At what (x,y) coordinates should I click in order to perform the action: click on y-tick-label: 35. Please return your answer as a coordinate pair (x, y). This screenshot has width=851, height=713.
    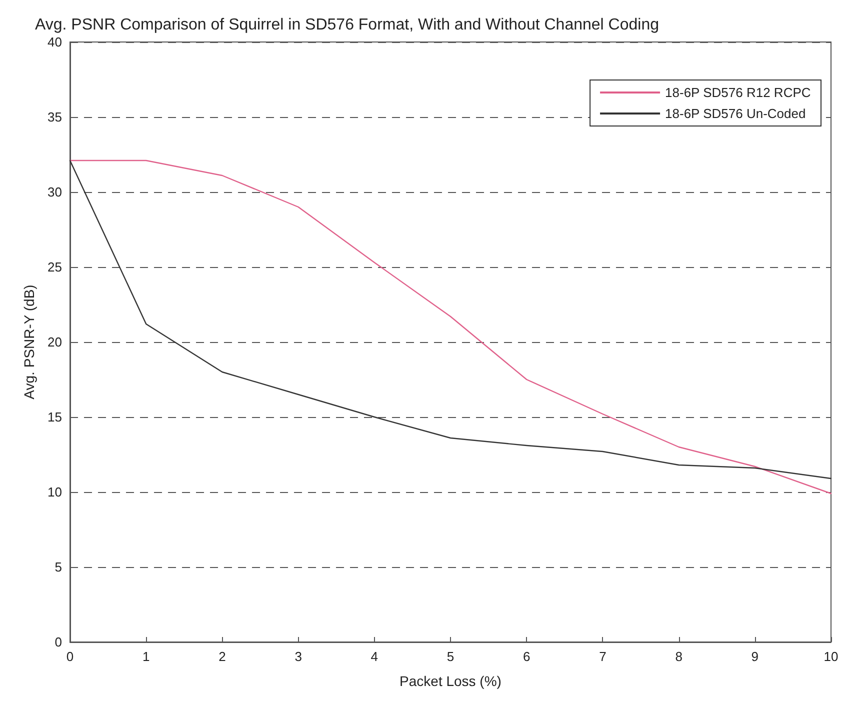
    Looking at the image, I should click on (55, 117).